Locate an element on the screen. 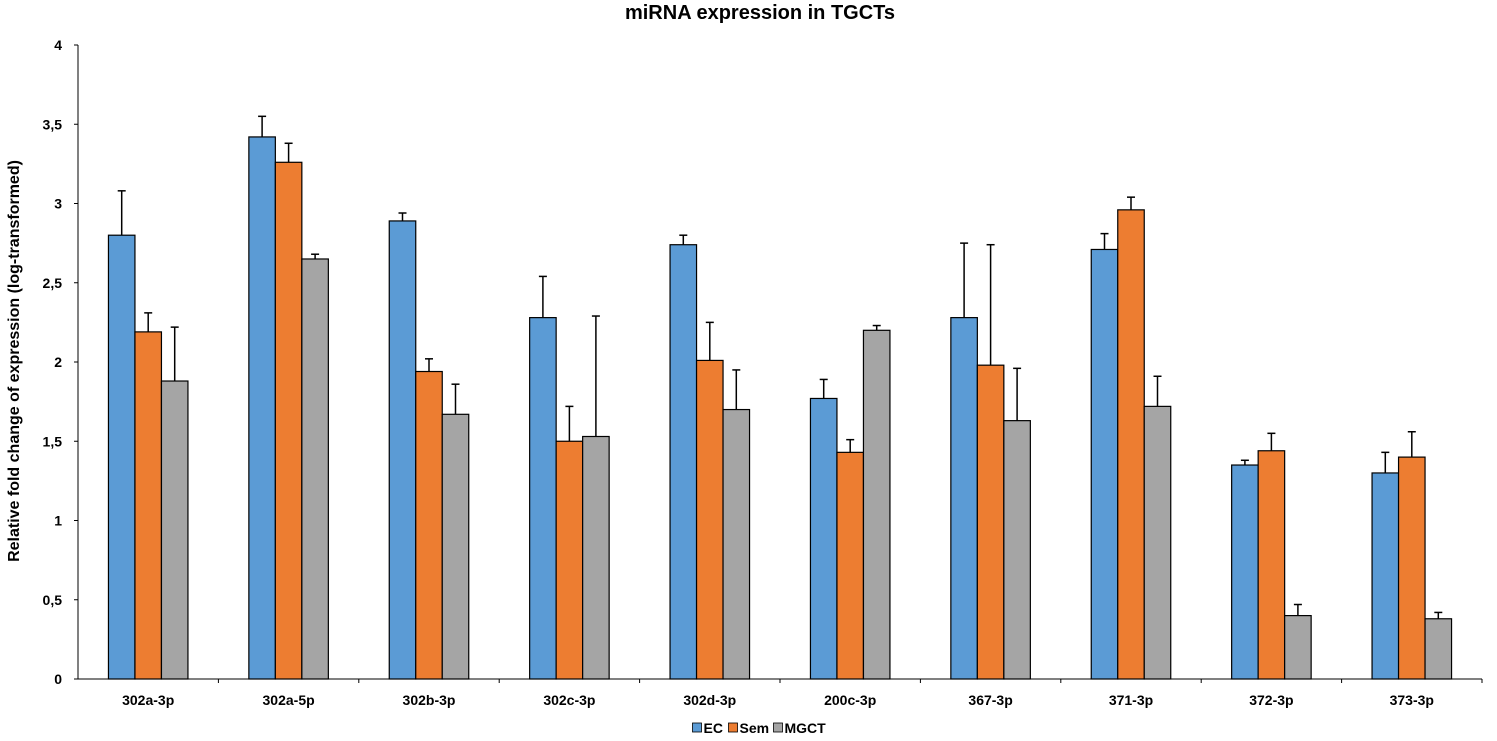  chart-title: miRNA expression in TGCTs is located at coordinates (760, 13).